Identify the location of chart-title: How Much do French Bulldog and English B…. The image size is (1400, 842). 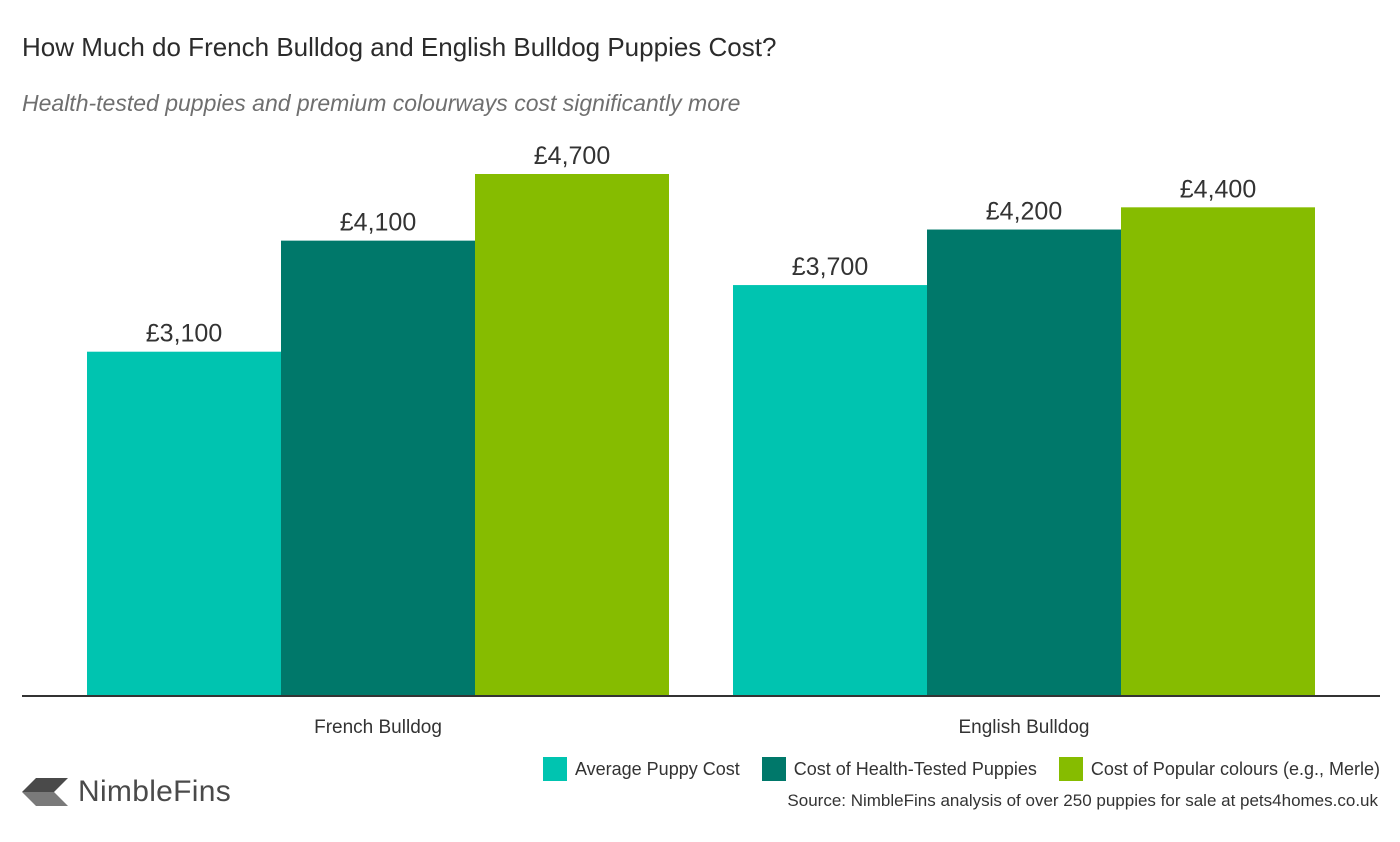
(399, 47).